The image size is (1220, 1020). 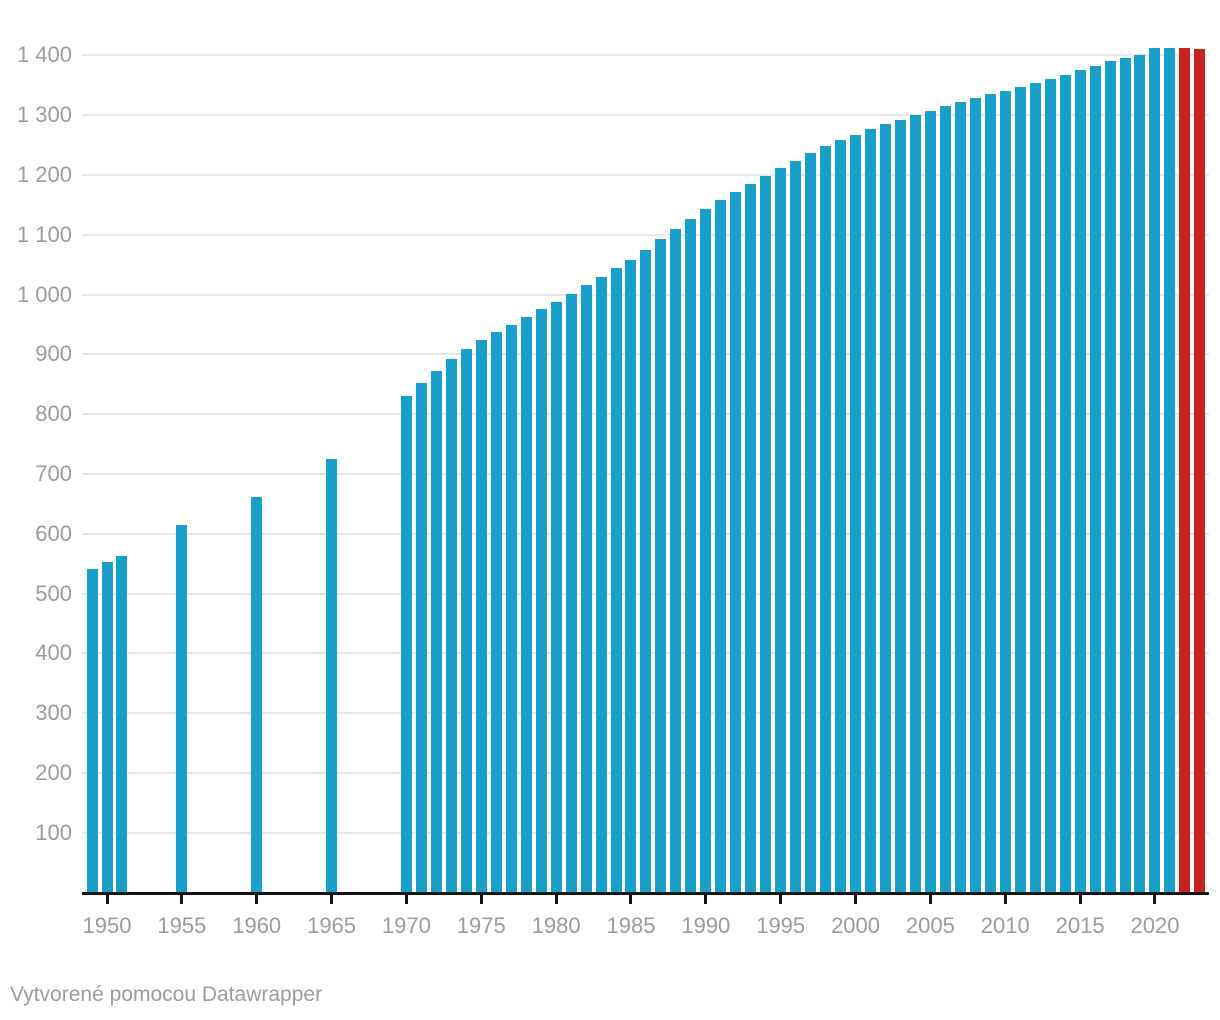 I want to click on bar-1976, so click(x=496, y=612).